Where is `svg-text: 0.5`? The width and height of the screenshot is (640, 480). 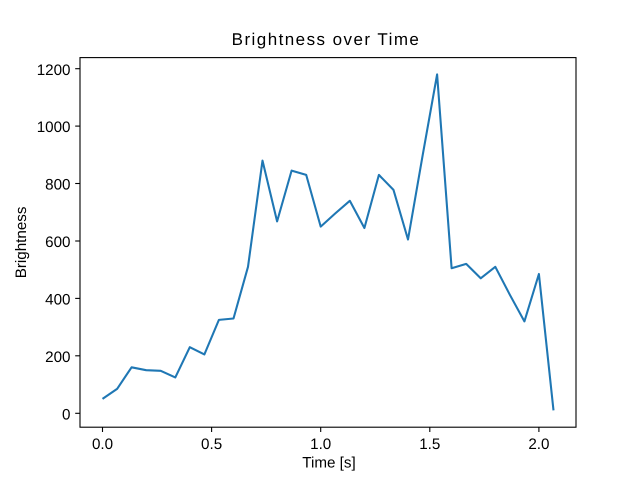 svg-text: 0.5 is located at coordinates (211, 444).